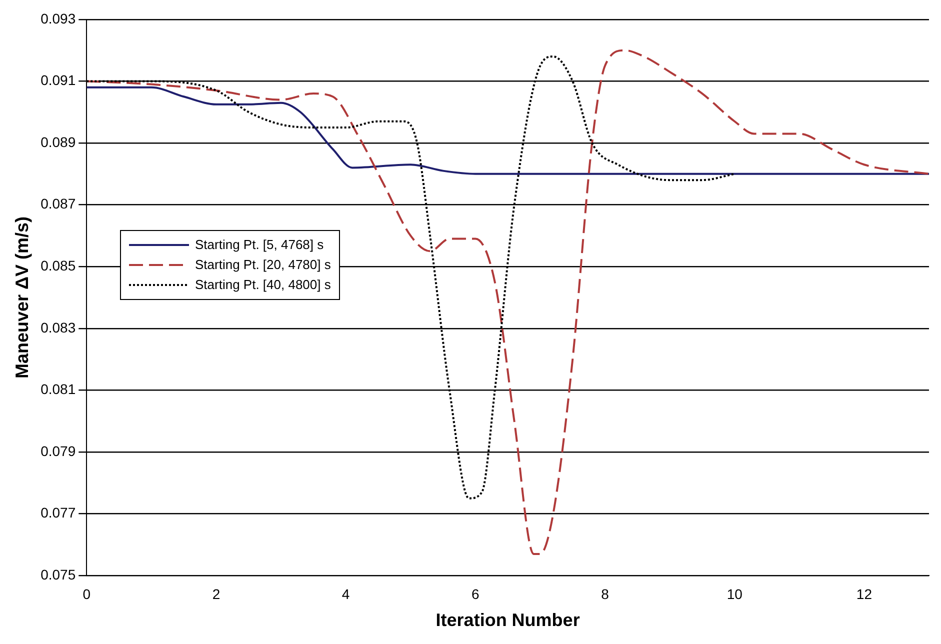 The height and width of the screenshot is (644, 941). I want to click on y-tick-label: 0.077, so click(58, 512).